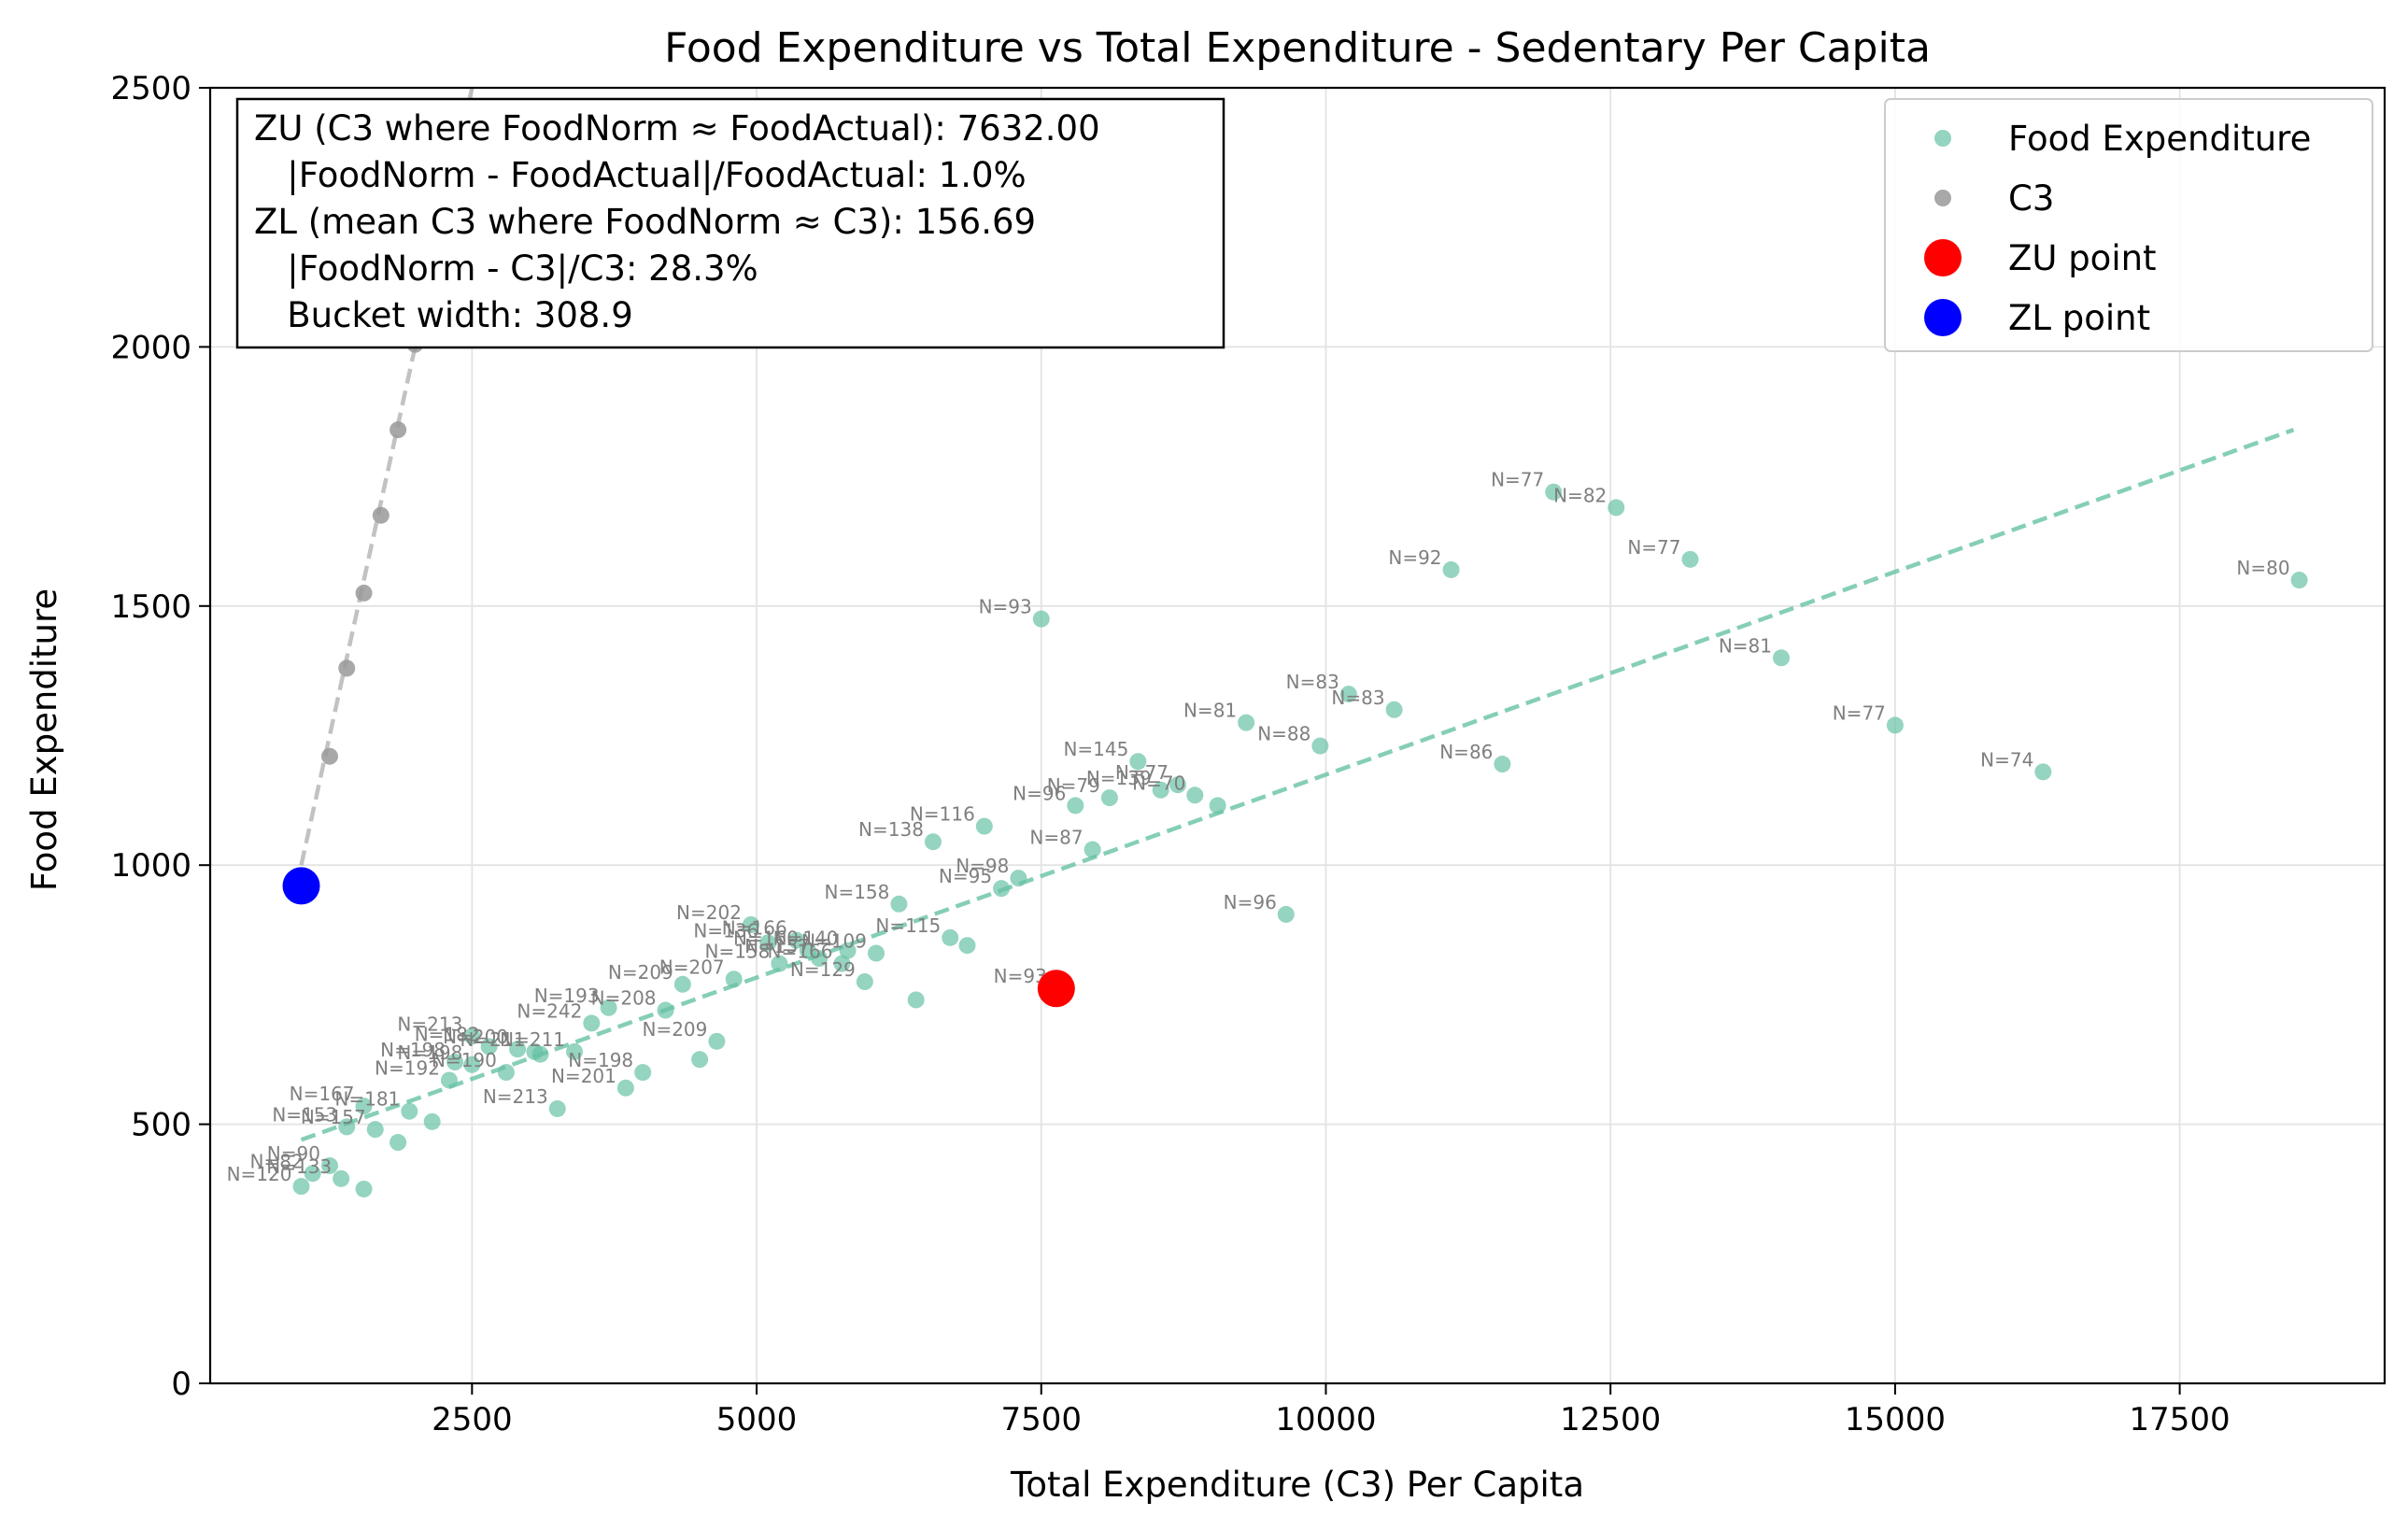 The height and width of the screenshot is (1530, 2408). What do you see at coordinates (447, 1034) in the screenshot?
I see `point-label: N=182` at bounding box center [447, 1034].